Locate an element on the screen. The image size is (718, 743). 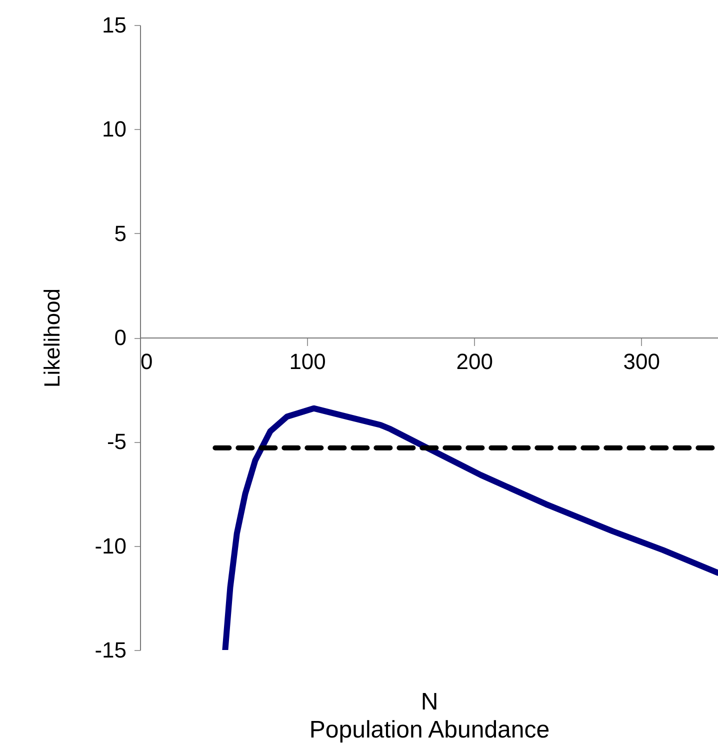
y-tick-label: -10 is located at coordinates (110, 545).